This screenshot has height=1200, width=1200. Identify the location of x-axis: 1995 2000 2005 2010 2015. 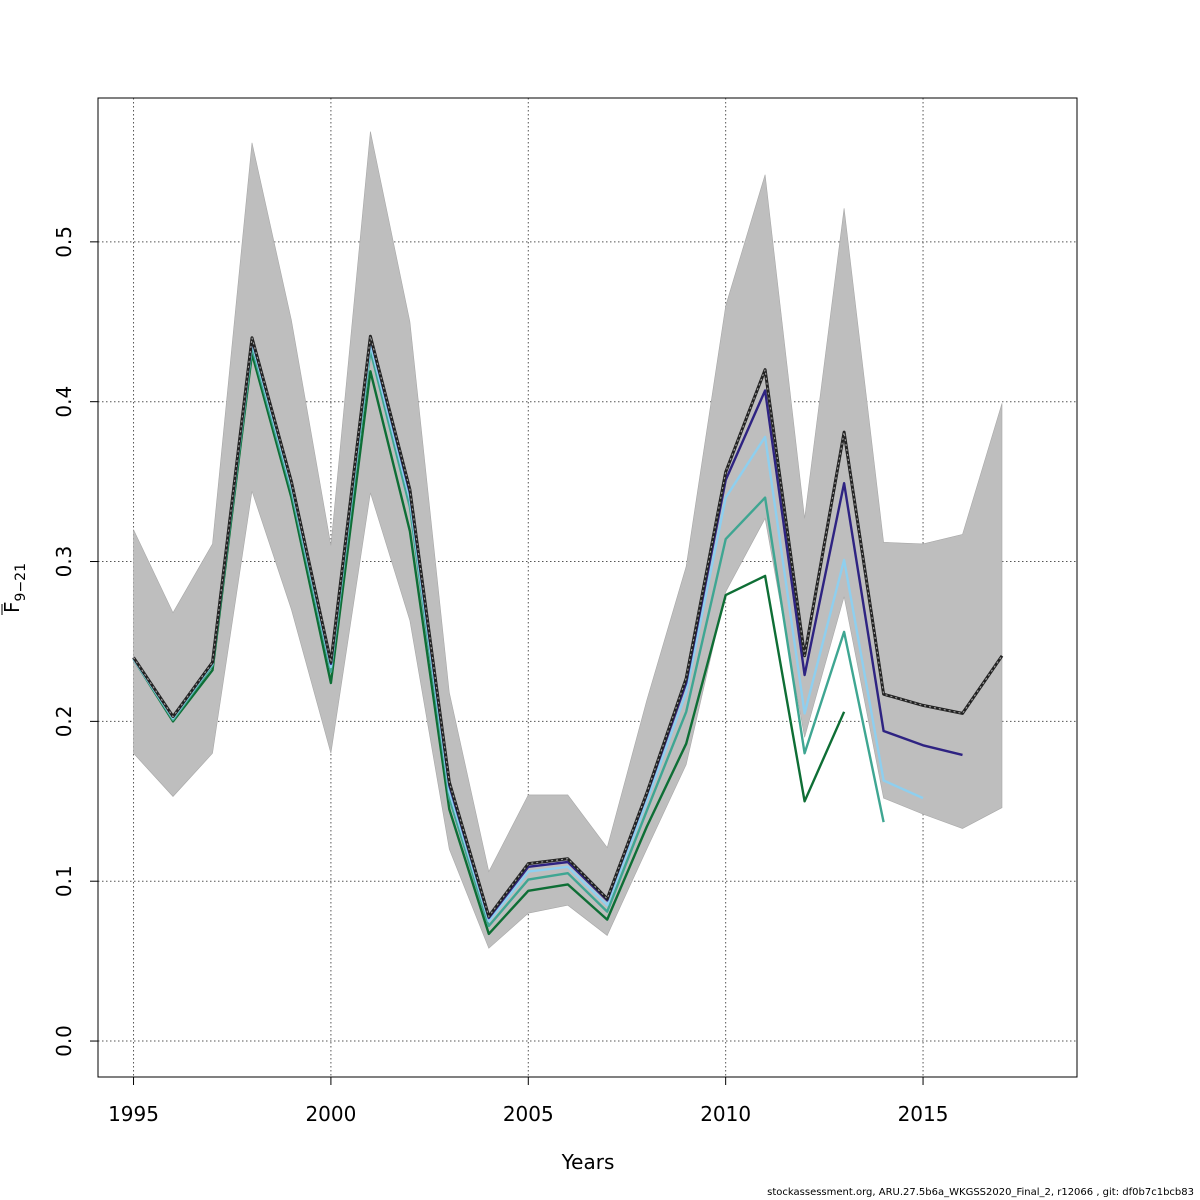
(528, 1101).